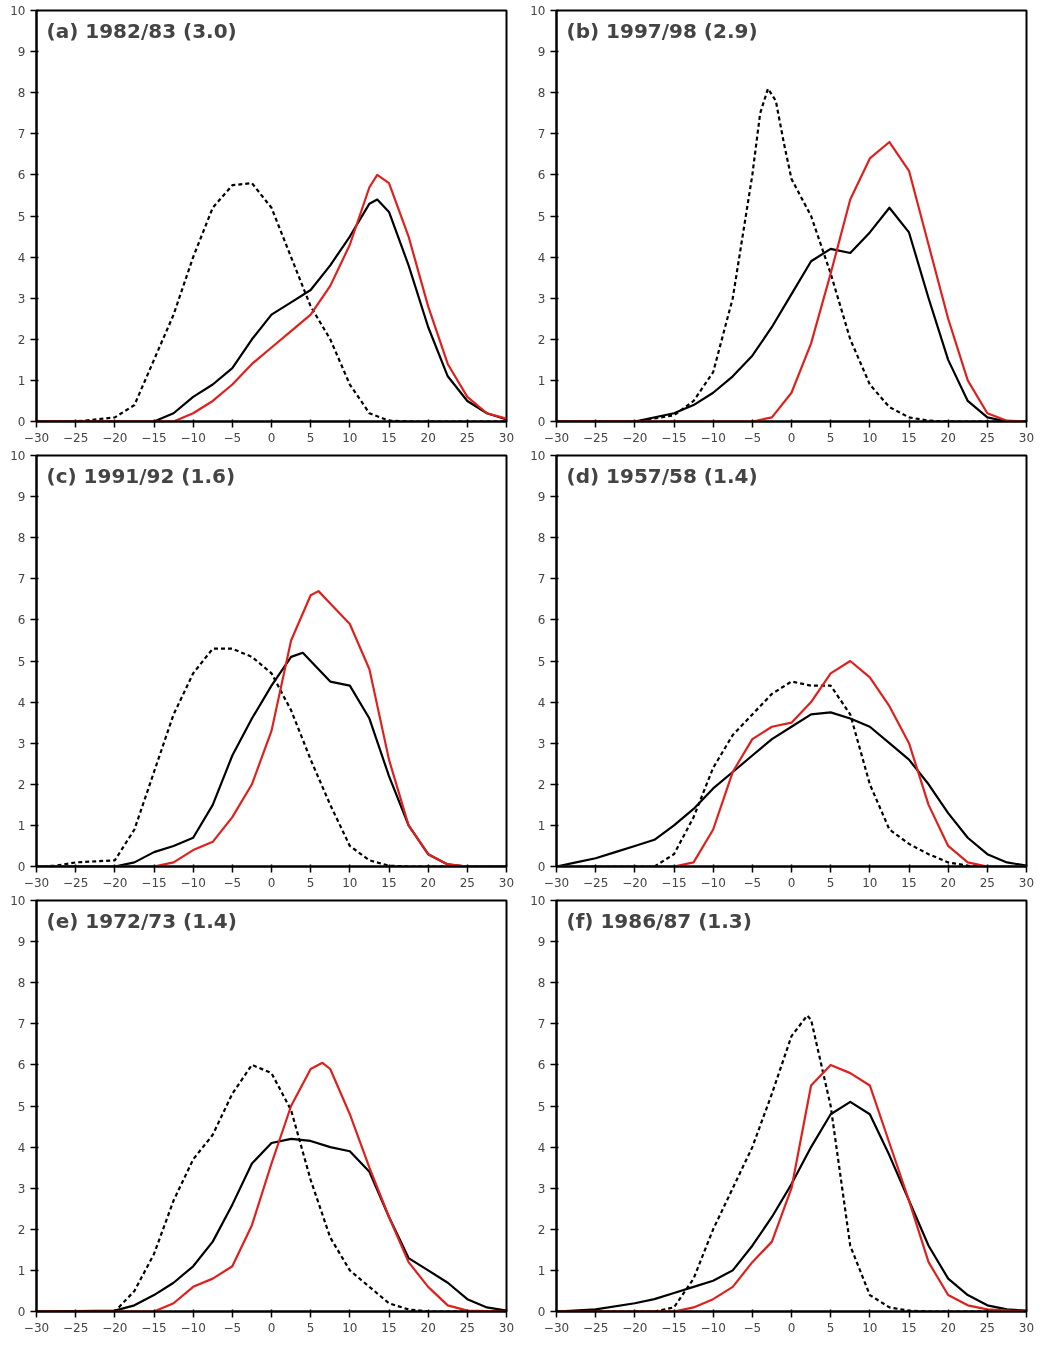 This screenshot has width=1048, height=1359. What do you see at coordinates (662, 30) in the screenshot?
I see `text: (b) 1997/98 (2.9)` at bounding box center [662, 30].